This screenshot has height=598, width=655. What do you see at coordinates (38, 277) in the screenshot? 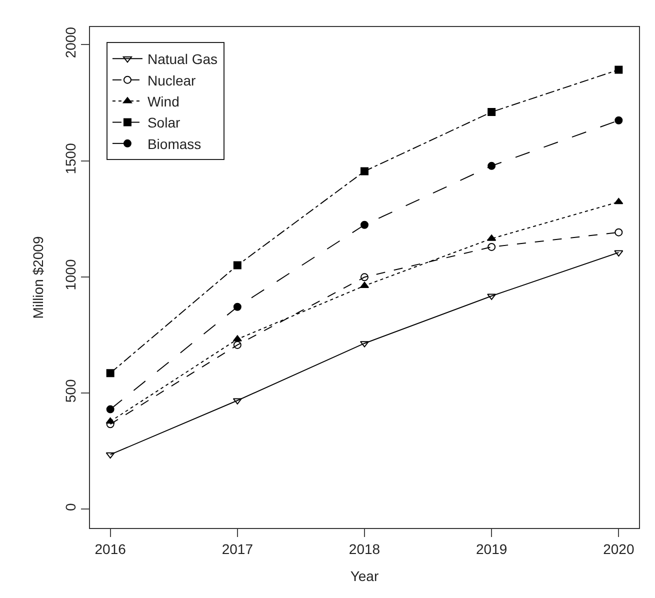
I see `y-axis-title: Million $2009` at bounding box center [38, 277].